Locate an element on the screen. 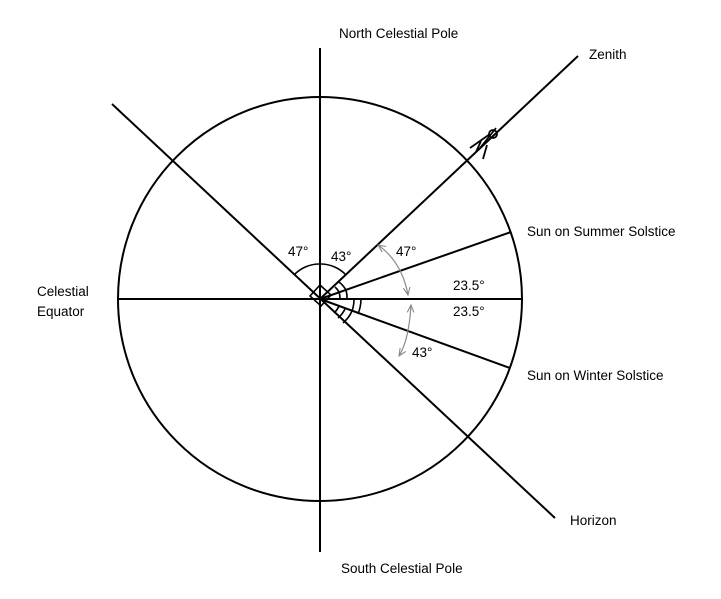 Image resolution: width=721 pixels, height=599 pixels. winter-solstice-label: Sun on Winter Solstice is located at coordinates (595, 375).